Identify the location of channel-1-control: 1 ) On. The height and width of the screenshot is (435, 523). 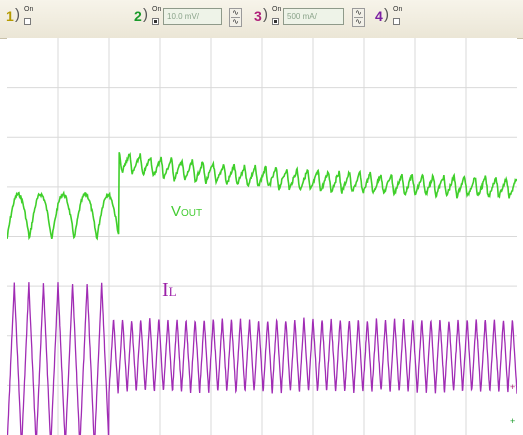
(24, 19).